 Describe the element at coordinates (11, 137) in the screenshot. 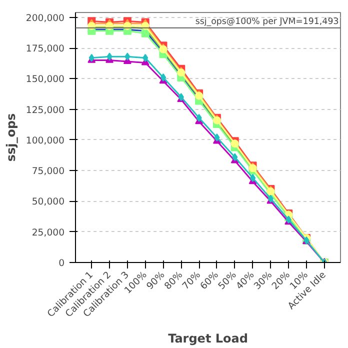

I see `y-axis-title: ssj_ops` at that location.